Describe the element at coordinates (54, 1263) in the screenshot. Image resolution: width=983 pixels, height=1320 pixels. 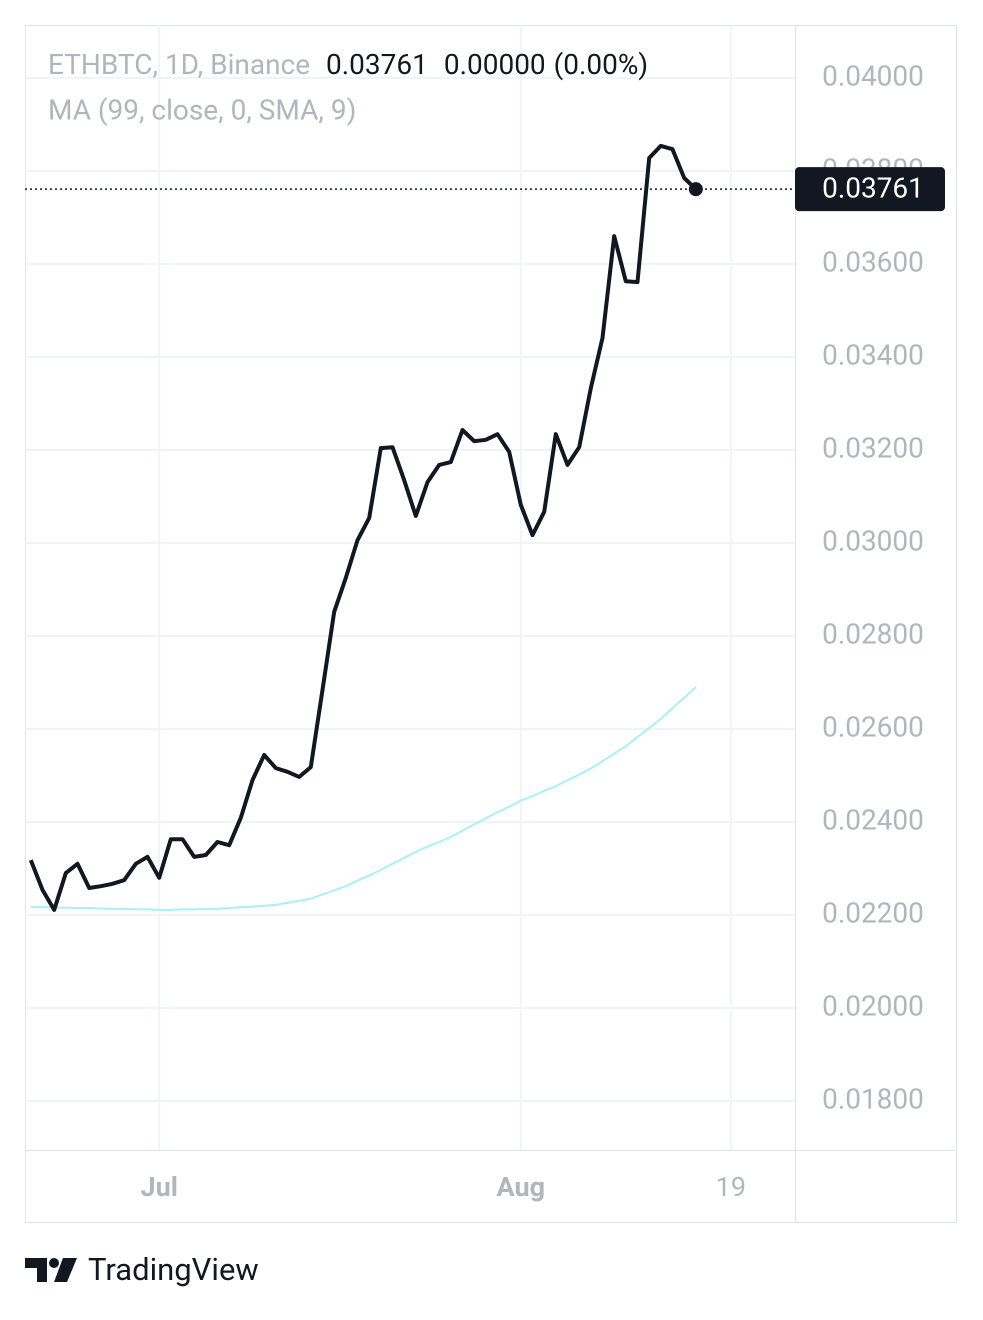
I see `logo-dot` at that location.